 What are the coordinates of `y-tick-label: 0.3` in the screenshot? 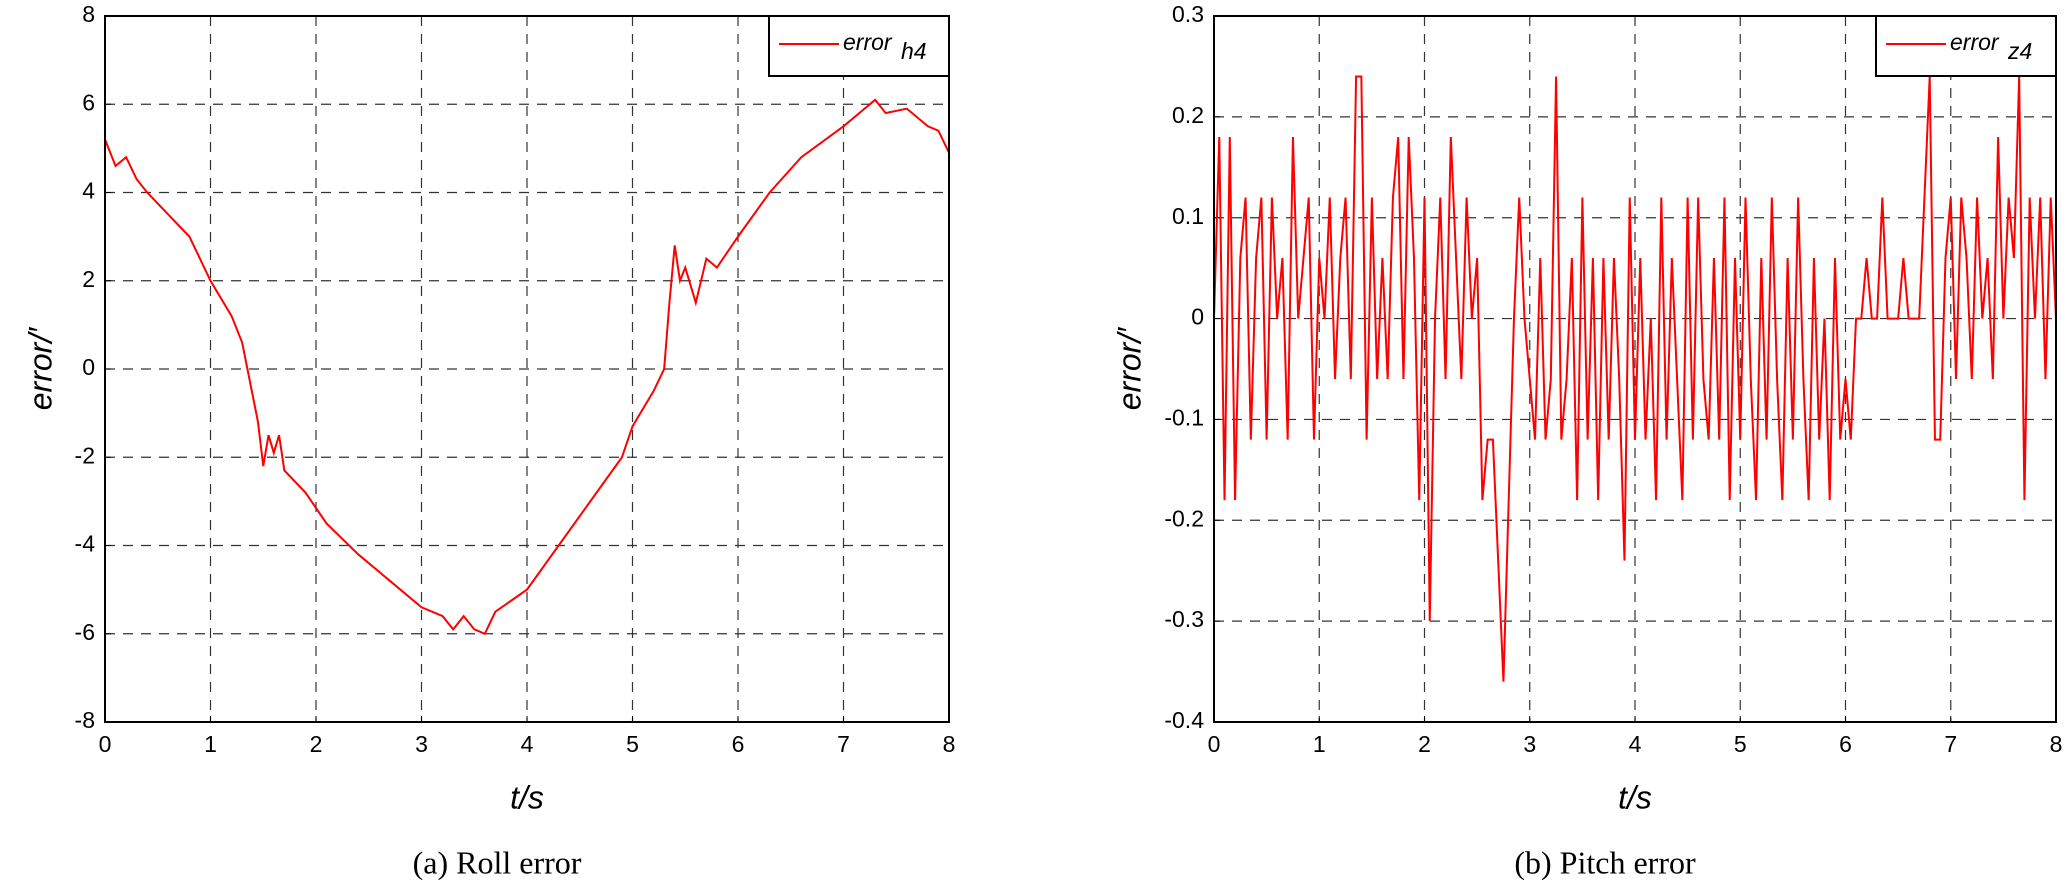 It's located at (1188, 14).